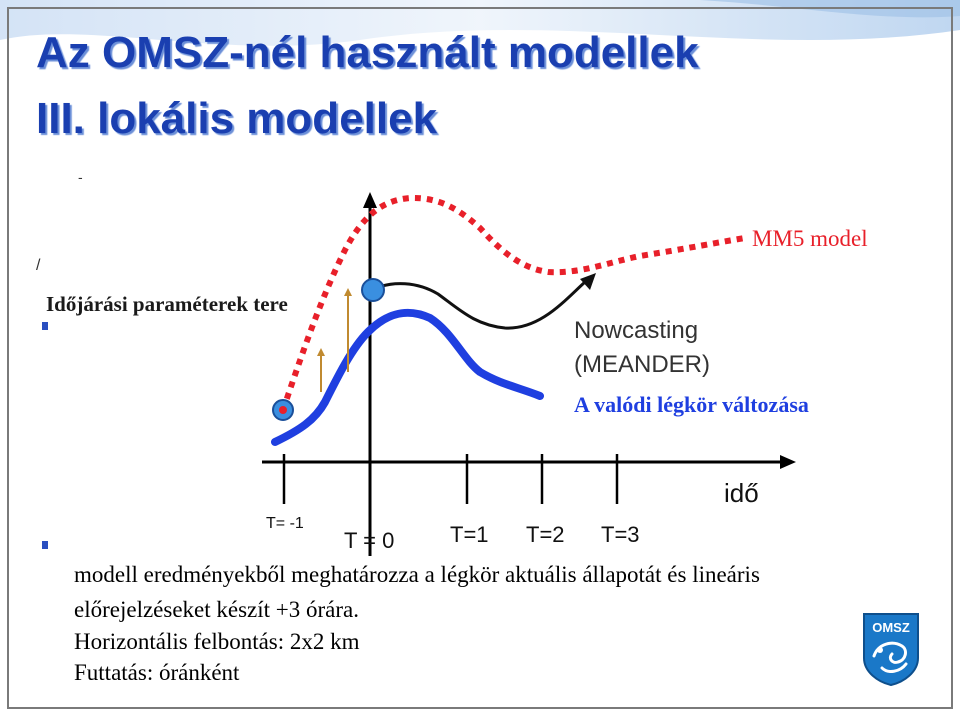  Describe the element at coordinates (691, 404) in the screenshot. I see `real-atmosphere-label: A valódi légkör változása` at that location.